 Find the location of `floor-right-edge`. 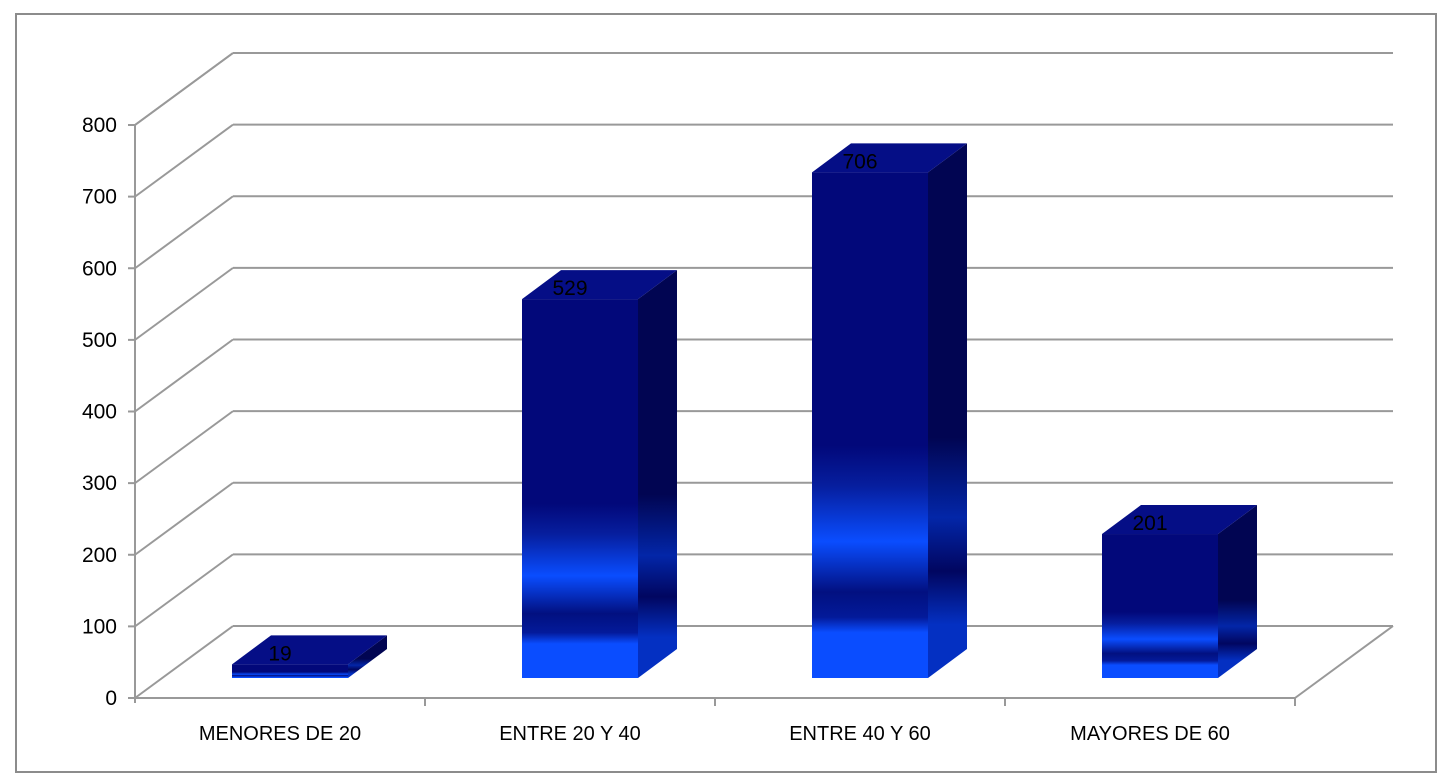

floor-right-edge is located at coordinates (1344, 662).